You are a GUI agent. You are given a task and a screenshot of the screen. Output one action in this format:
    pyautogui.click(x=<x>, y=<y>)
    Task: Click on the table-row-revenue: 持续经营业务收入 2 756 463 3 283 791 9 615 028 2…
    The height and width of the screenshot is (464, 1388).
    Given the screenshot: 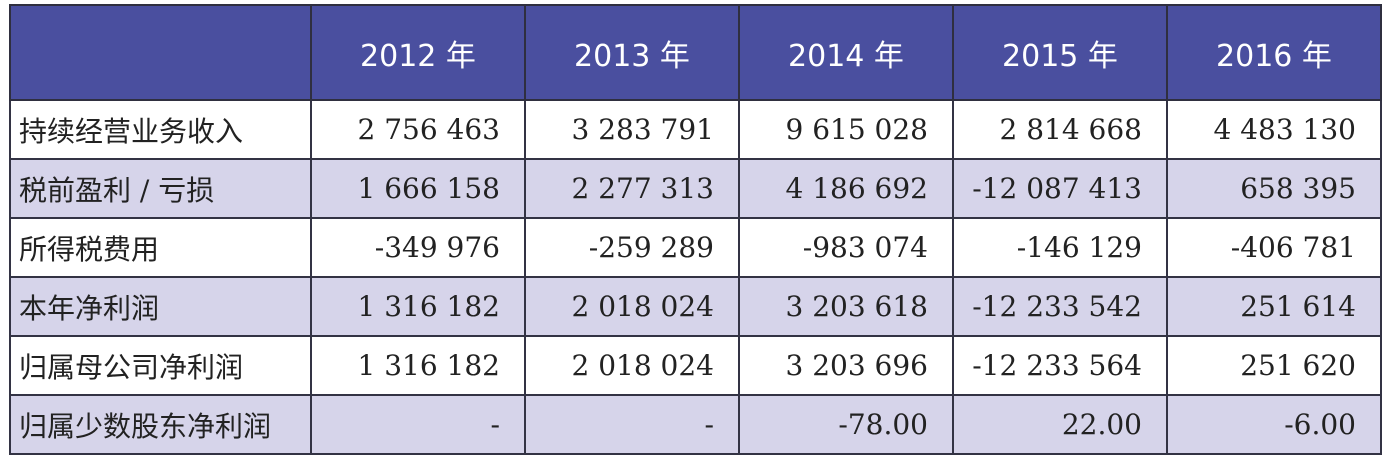 What is the action you would take?
    pyautogui.click(x=695, y=129)
    